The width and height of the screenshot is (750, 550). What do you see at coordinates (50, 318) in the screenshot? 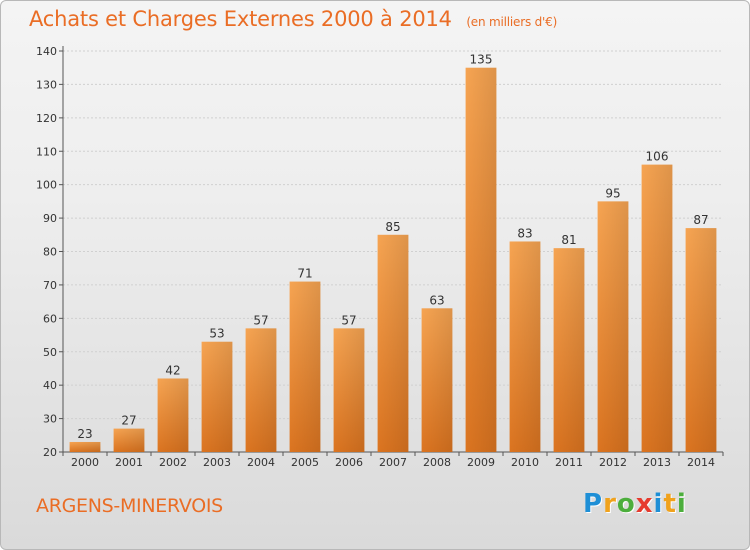
I see `y-tick-label: 60` at bounding box center [50, 318].